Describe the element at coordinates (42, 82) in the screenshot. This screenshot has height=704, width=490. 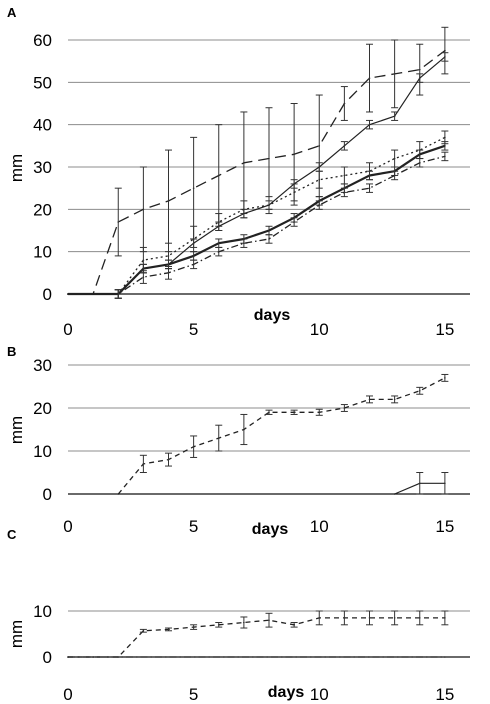
I see `y-tick-label: 50` at that location.